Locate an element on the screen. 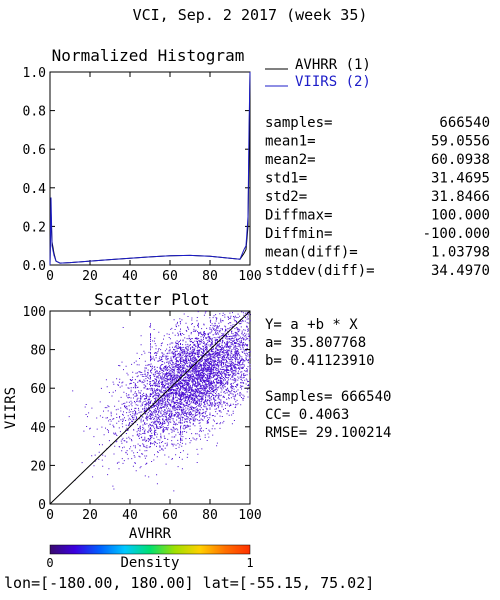 The image size is (500, 600). histogram-line-viirs is located at coordinates (150, 168).